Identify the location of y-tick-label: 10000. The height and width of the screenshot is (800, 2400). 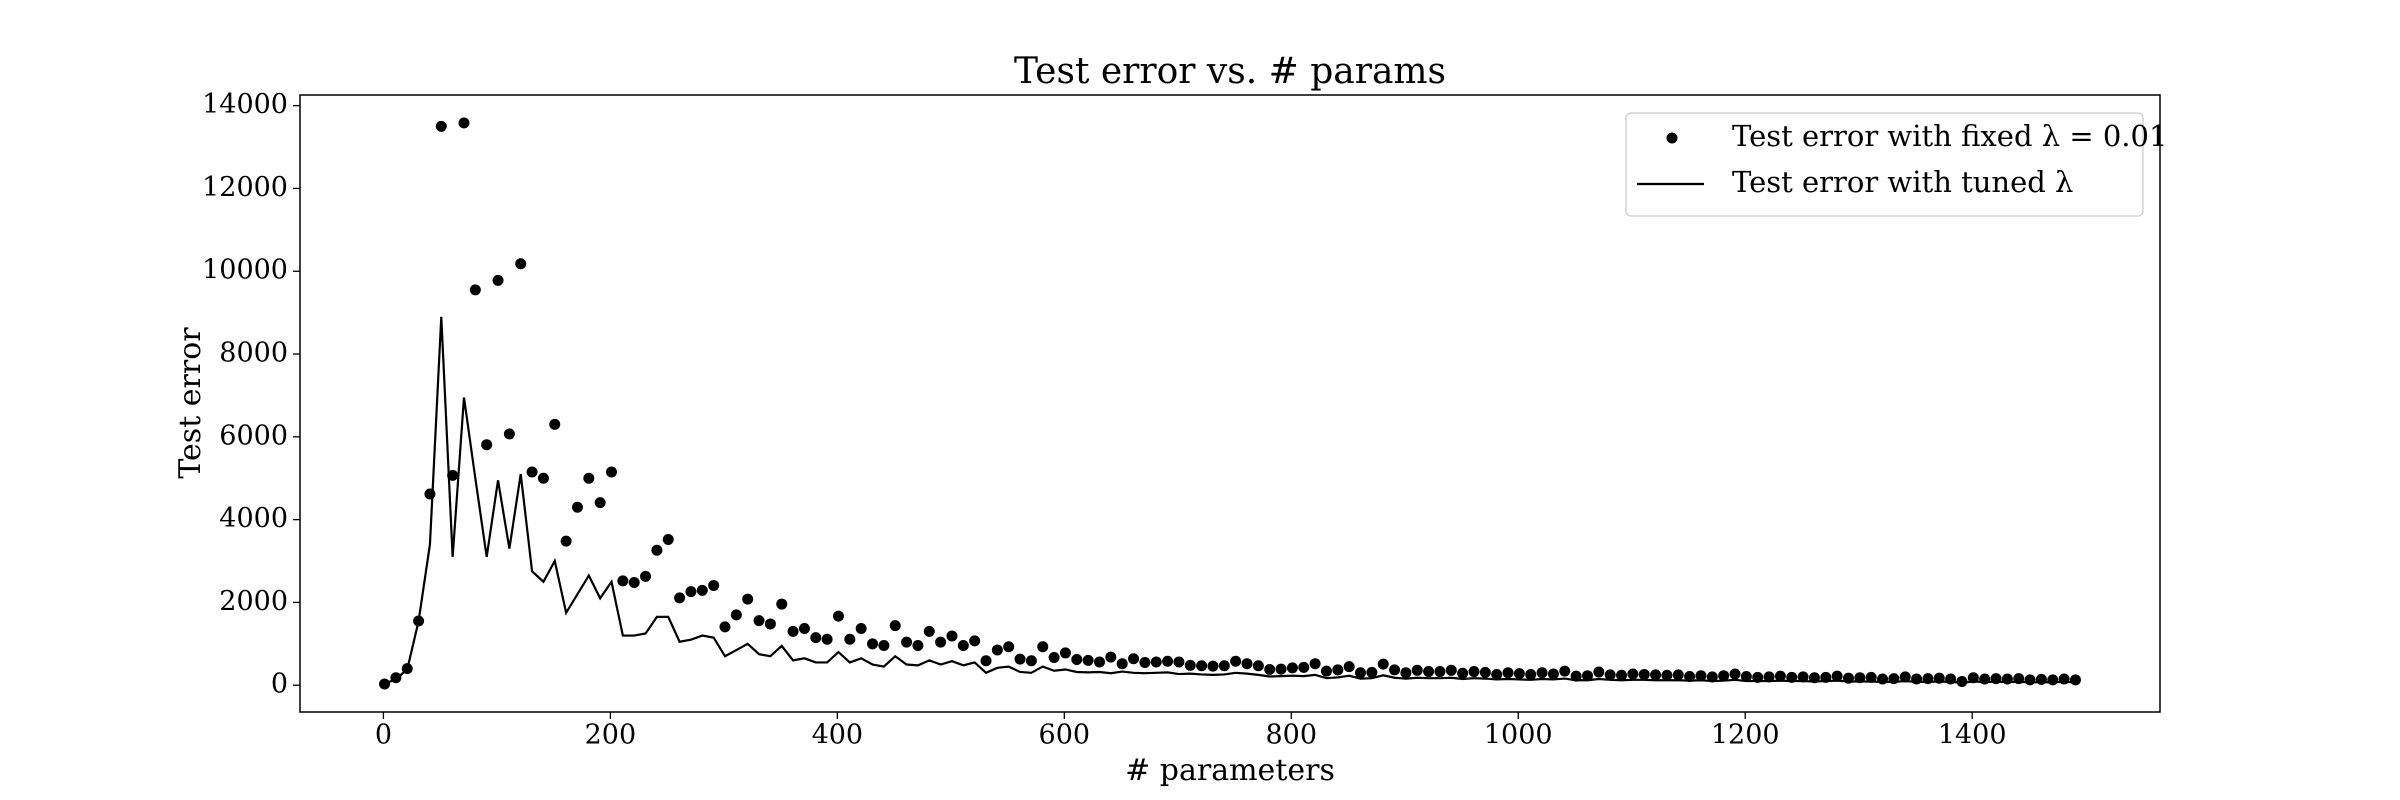
(245, 270).